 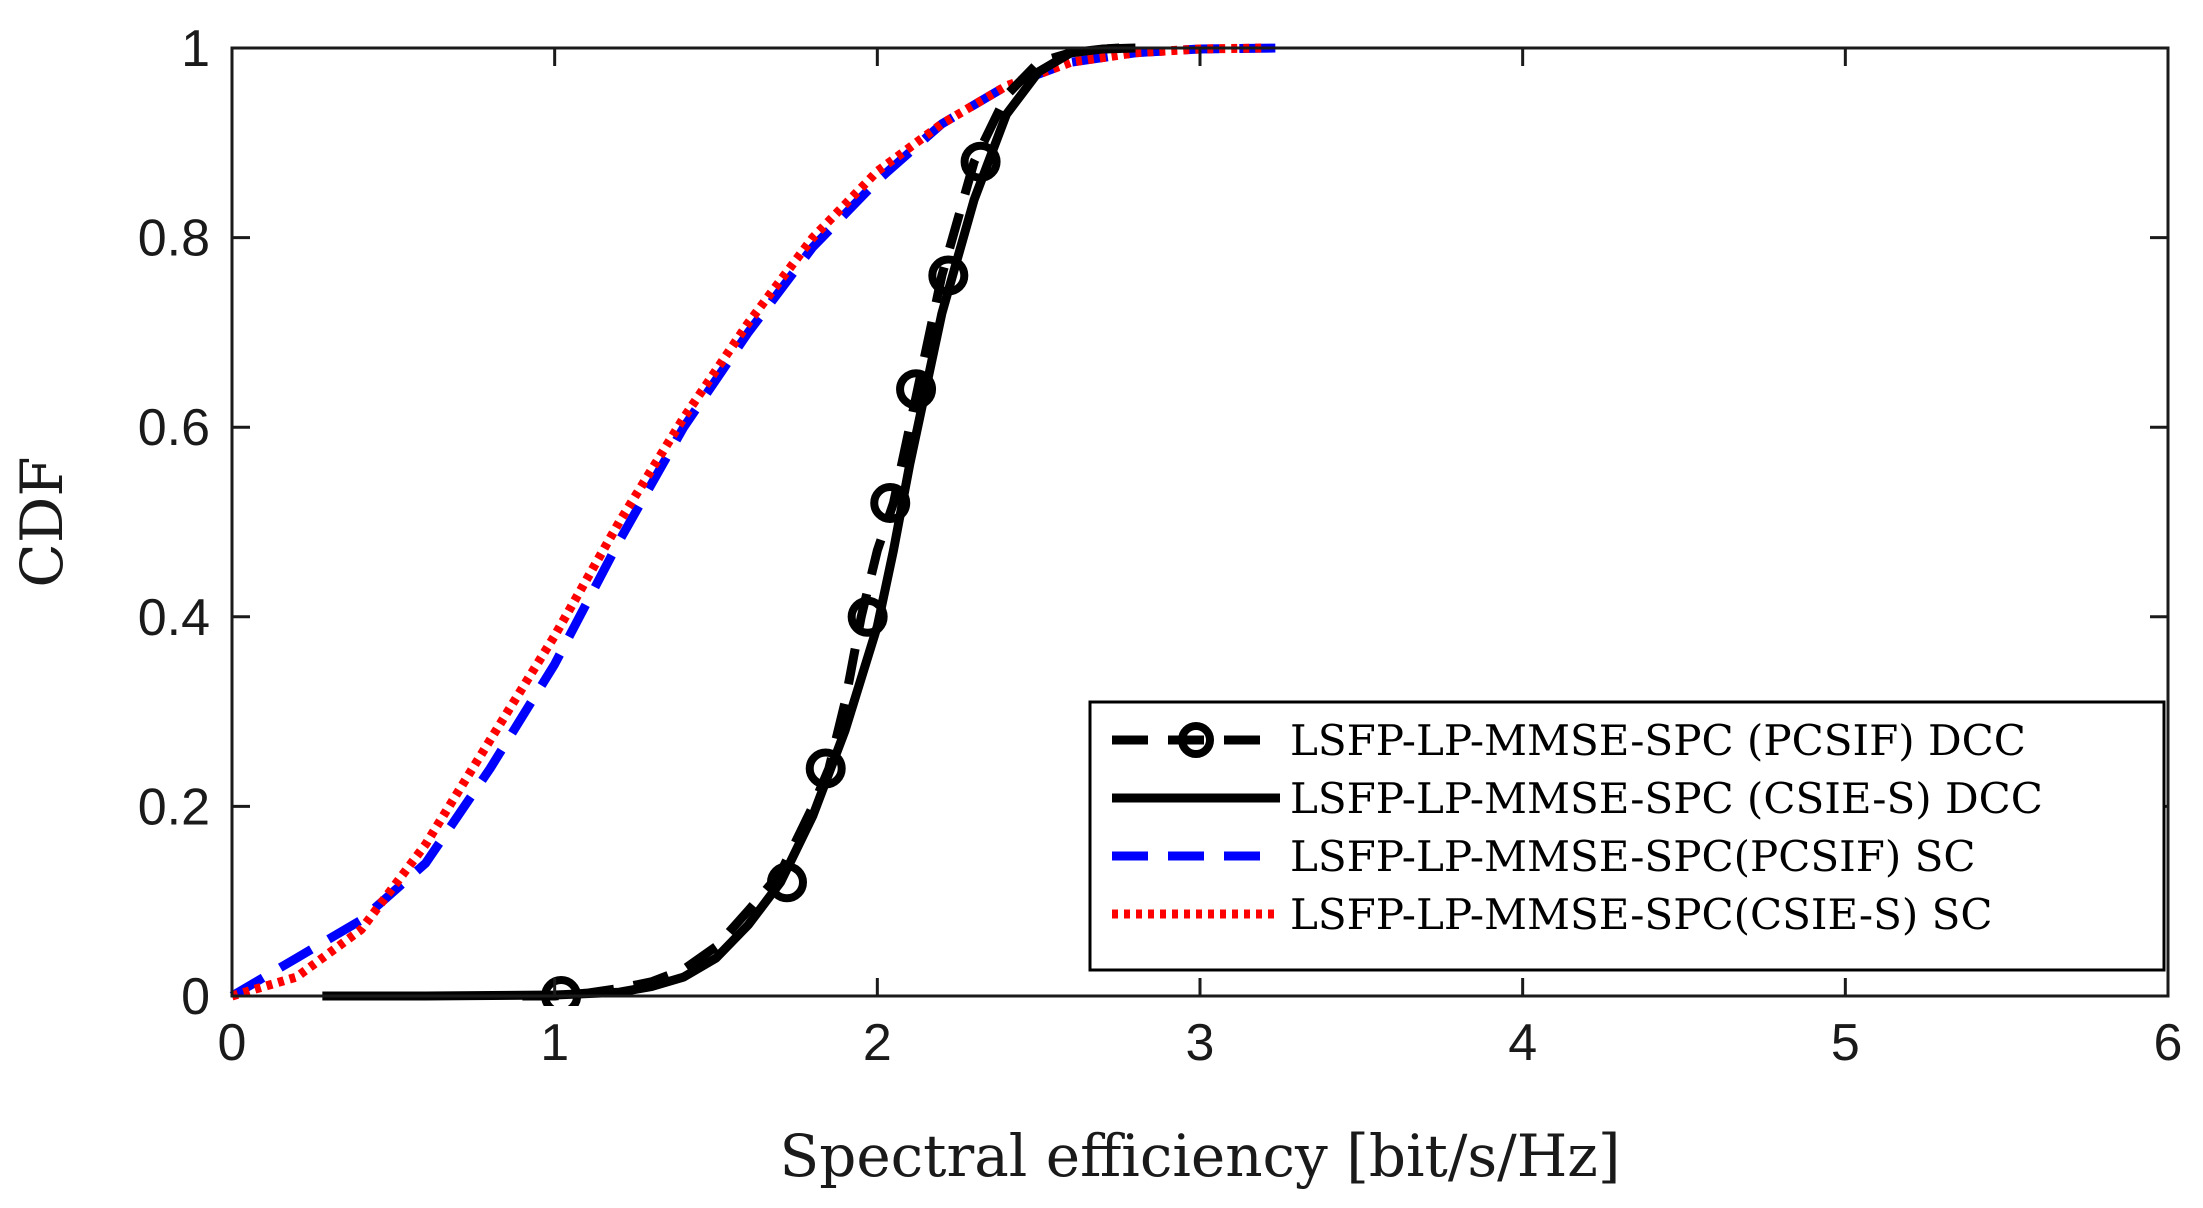 What do you see at coordinates (1200, 1043) in the screenshot?
I see `x-tick-label: 3` at bounding box center [1200, 1043].